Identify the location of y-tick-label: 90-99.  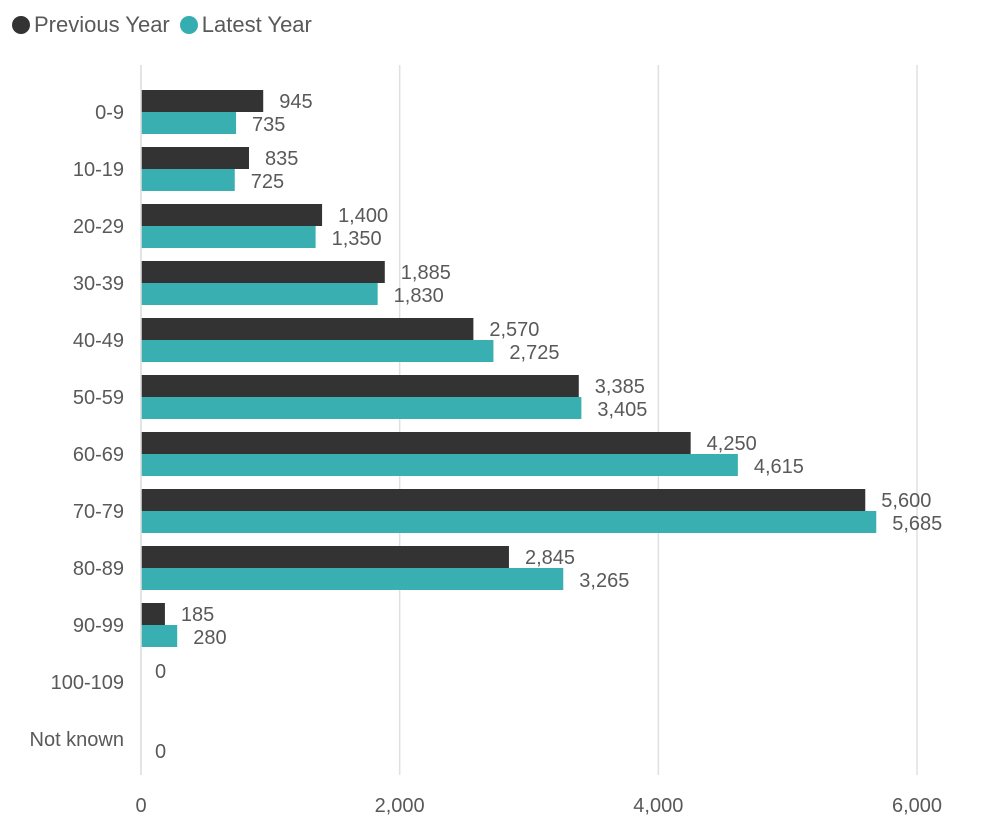
(98, 626).